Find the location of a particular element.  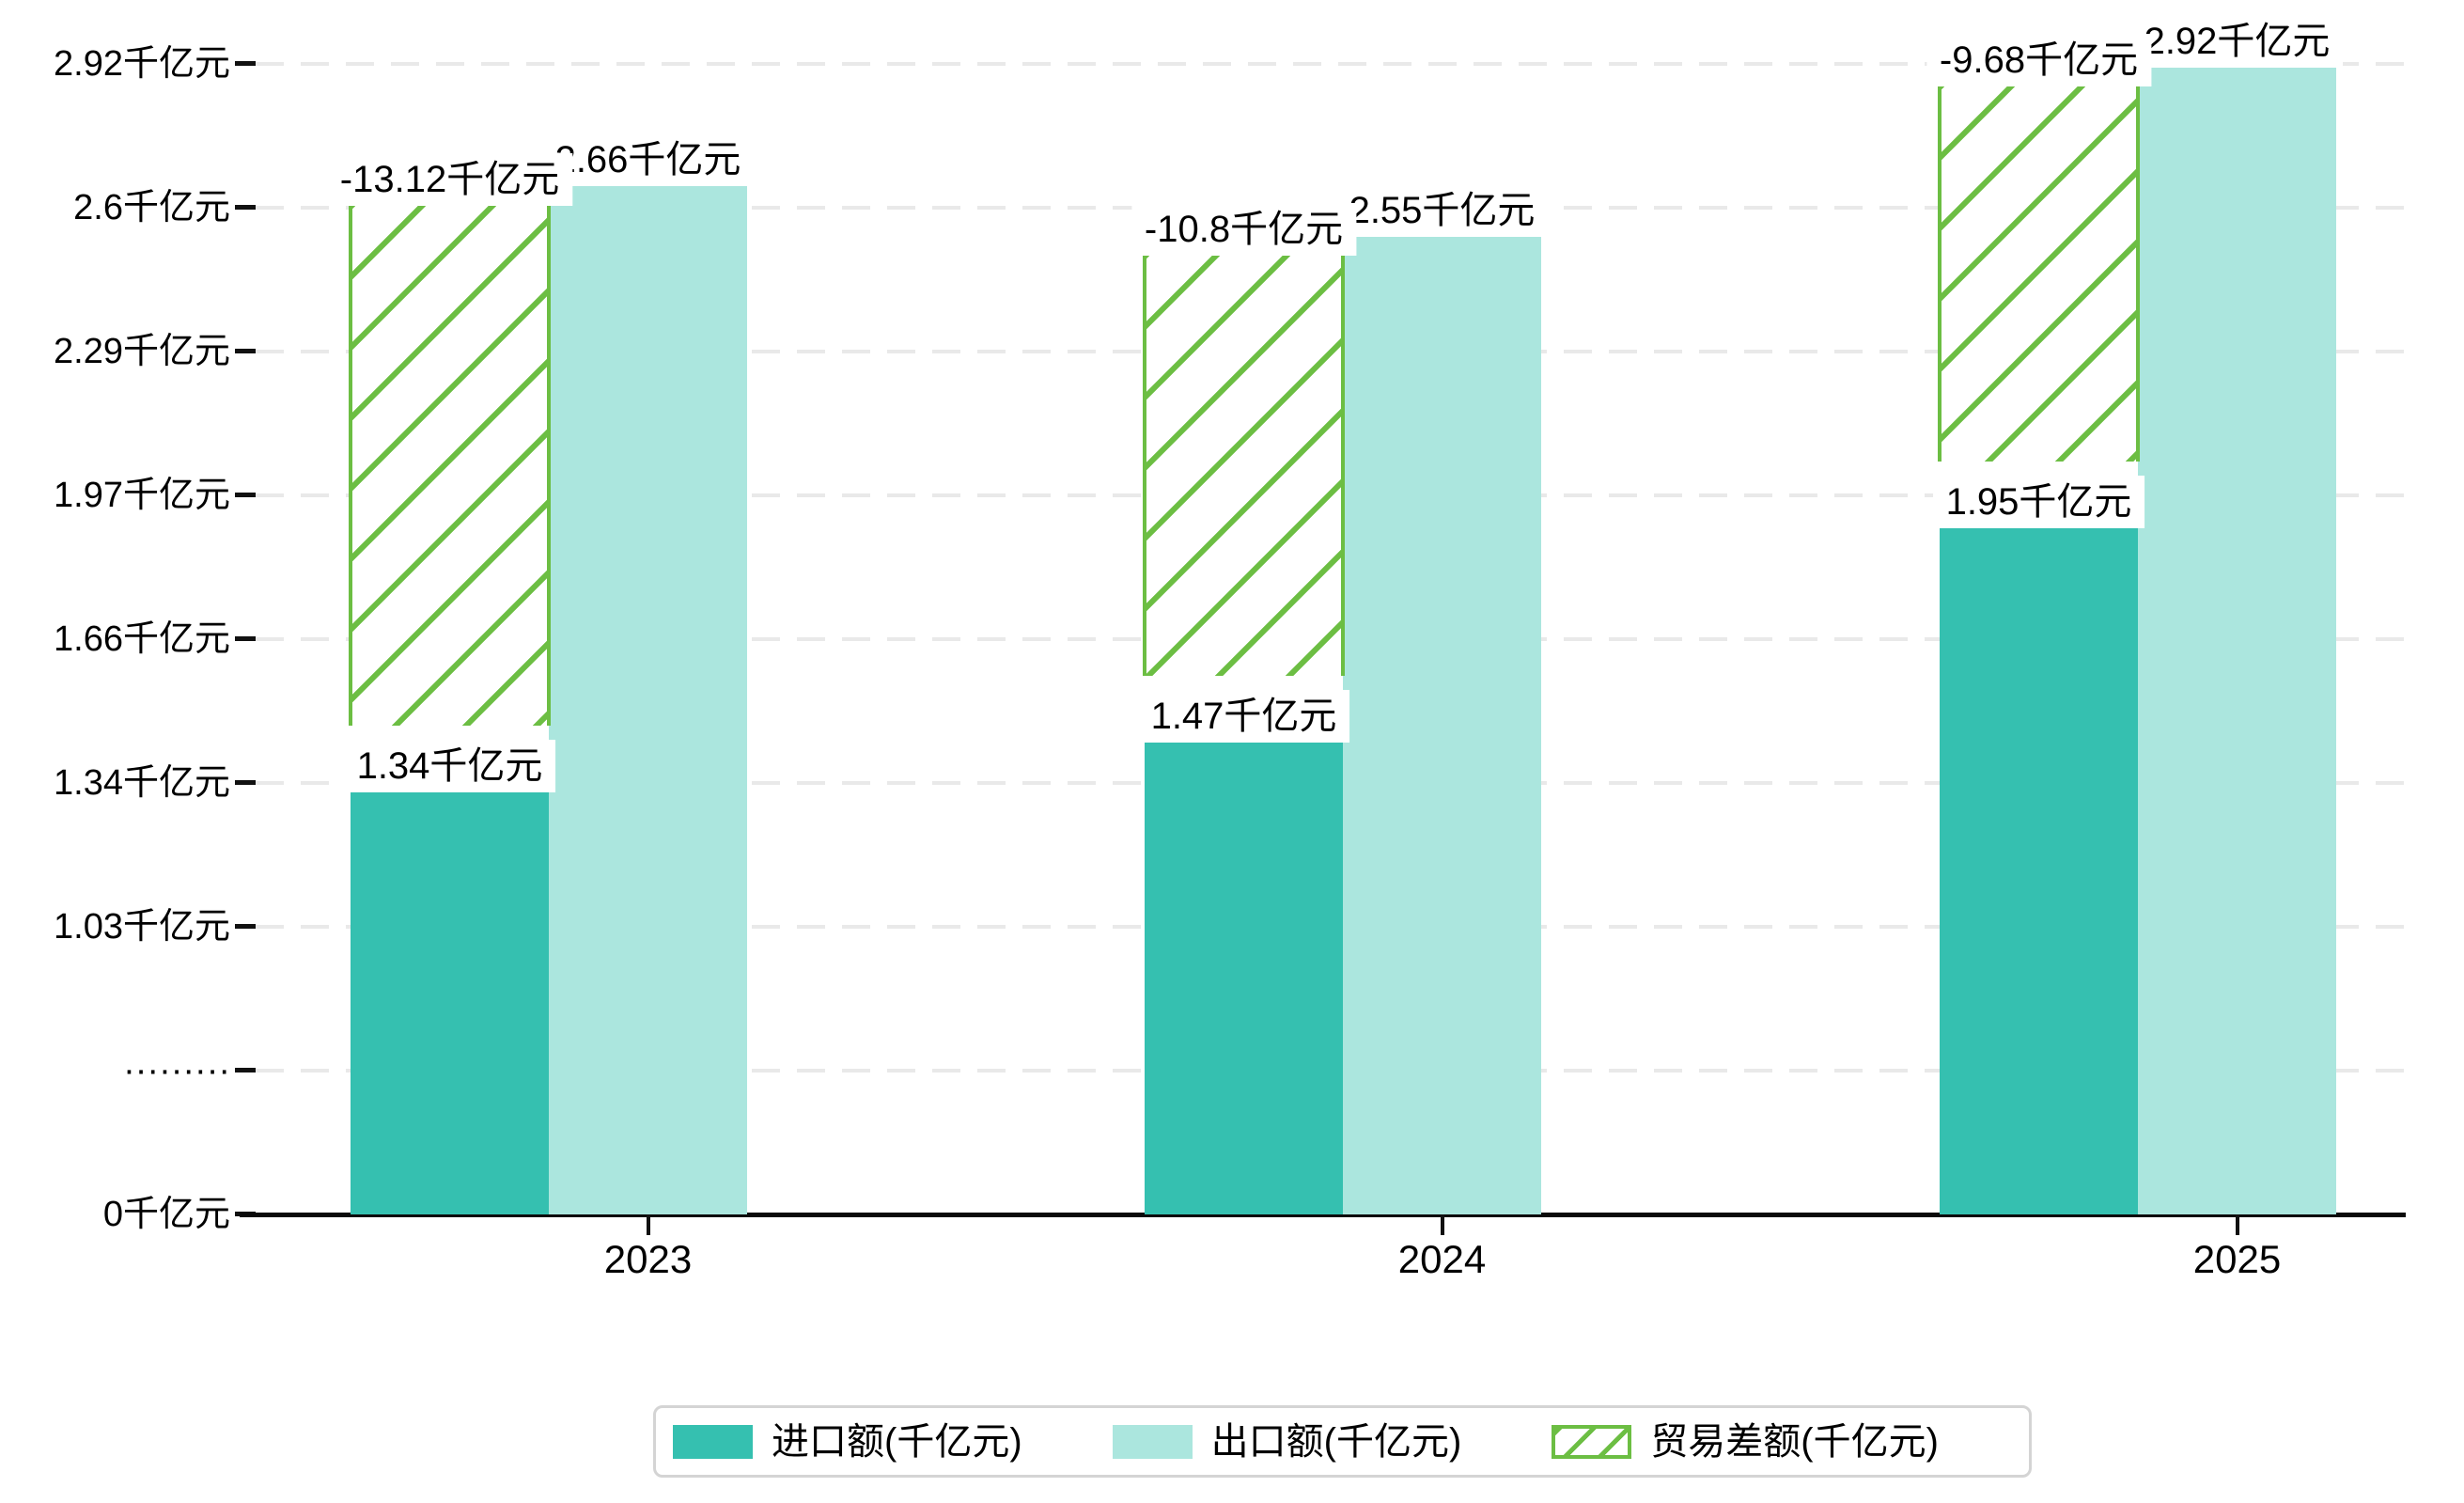

trade-balance-value-label: -9.68千亿元 is located at coordinates (2039, 60).